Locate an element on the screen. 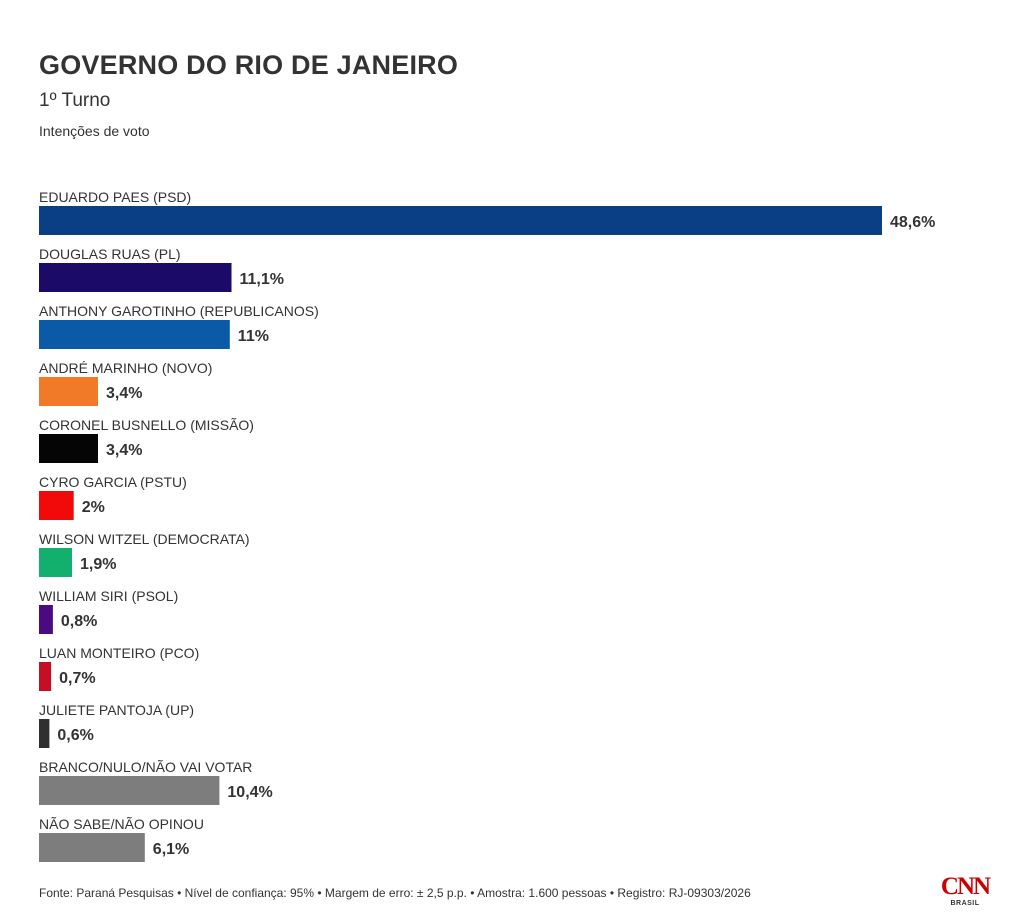  category-label: DOUGLAS RUAS (PL) is located at coordinates (110, 254).